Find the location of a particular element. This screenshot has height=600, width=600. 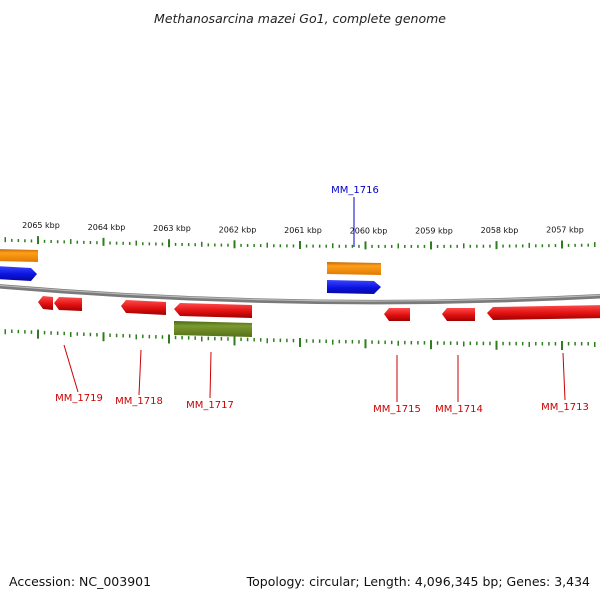

accession-text: Accession: NC_003901 is located at coordinates (80, 581).